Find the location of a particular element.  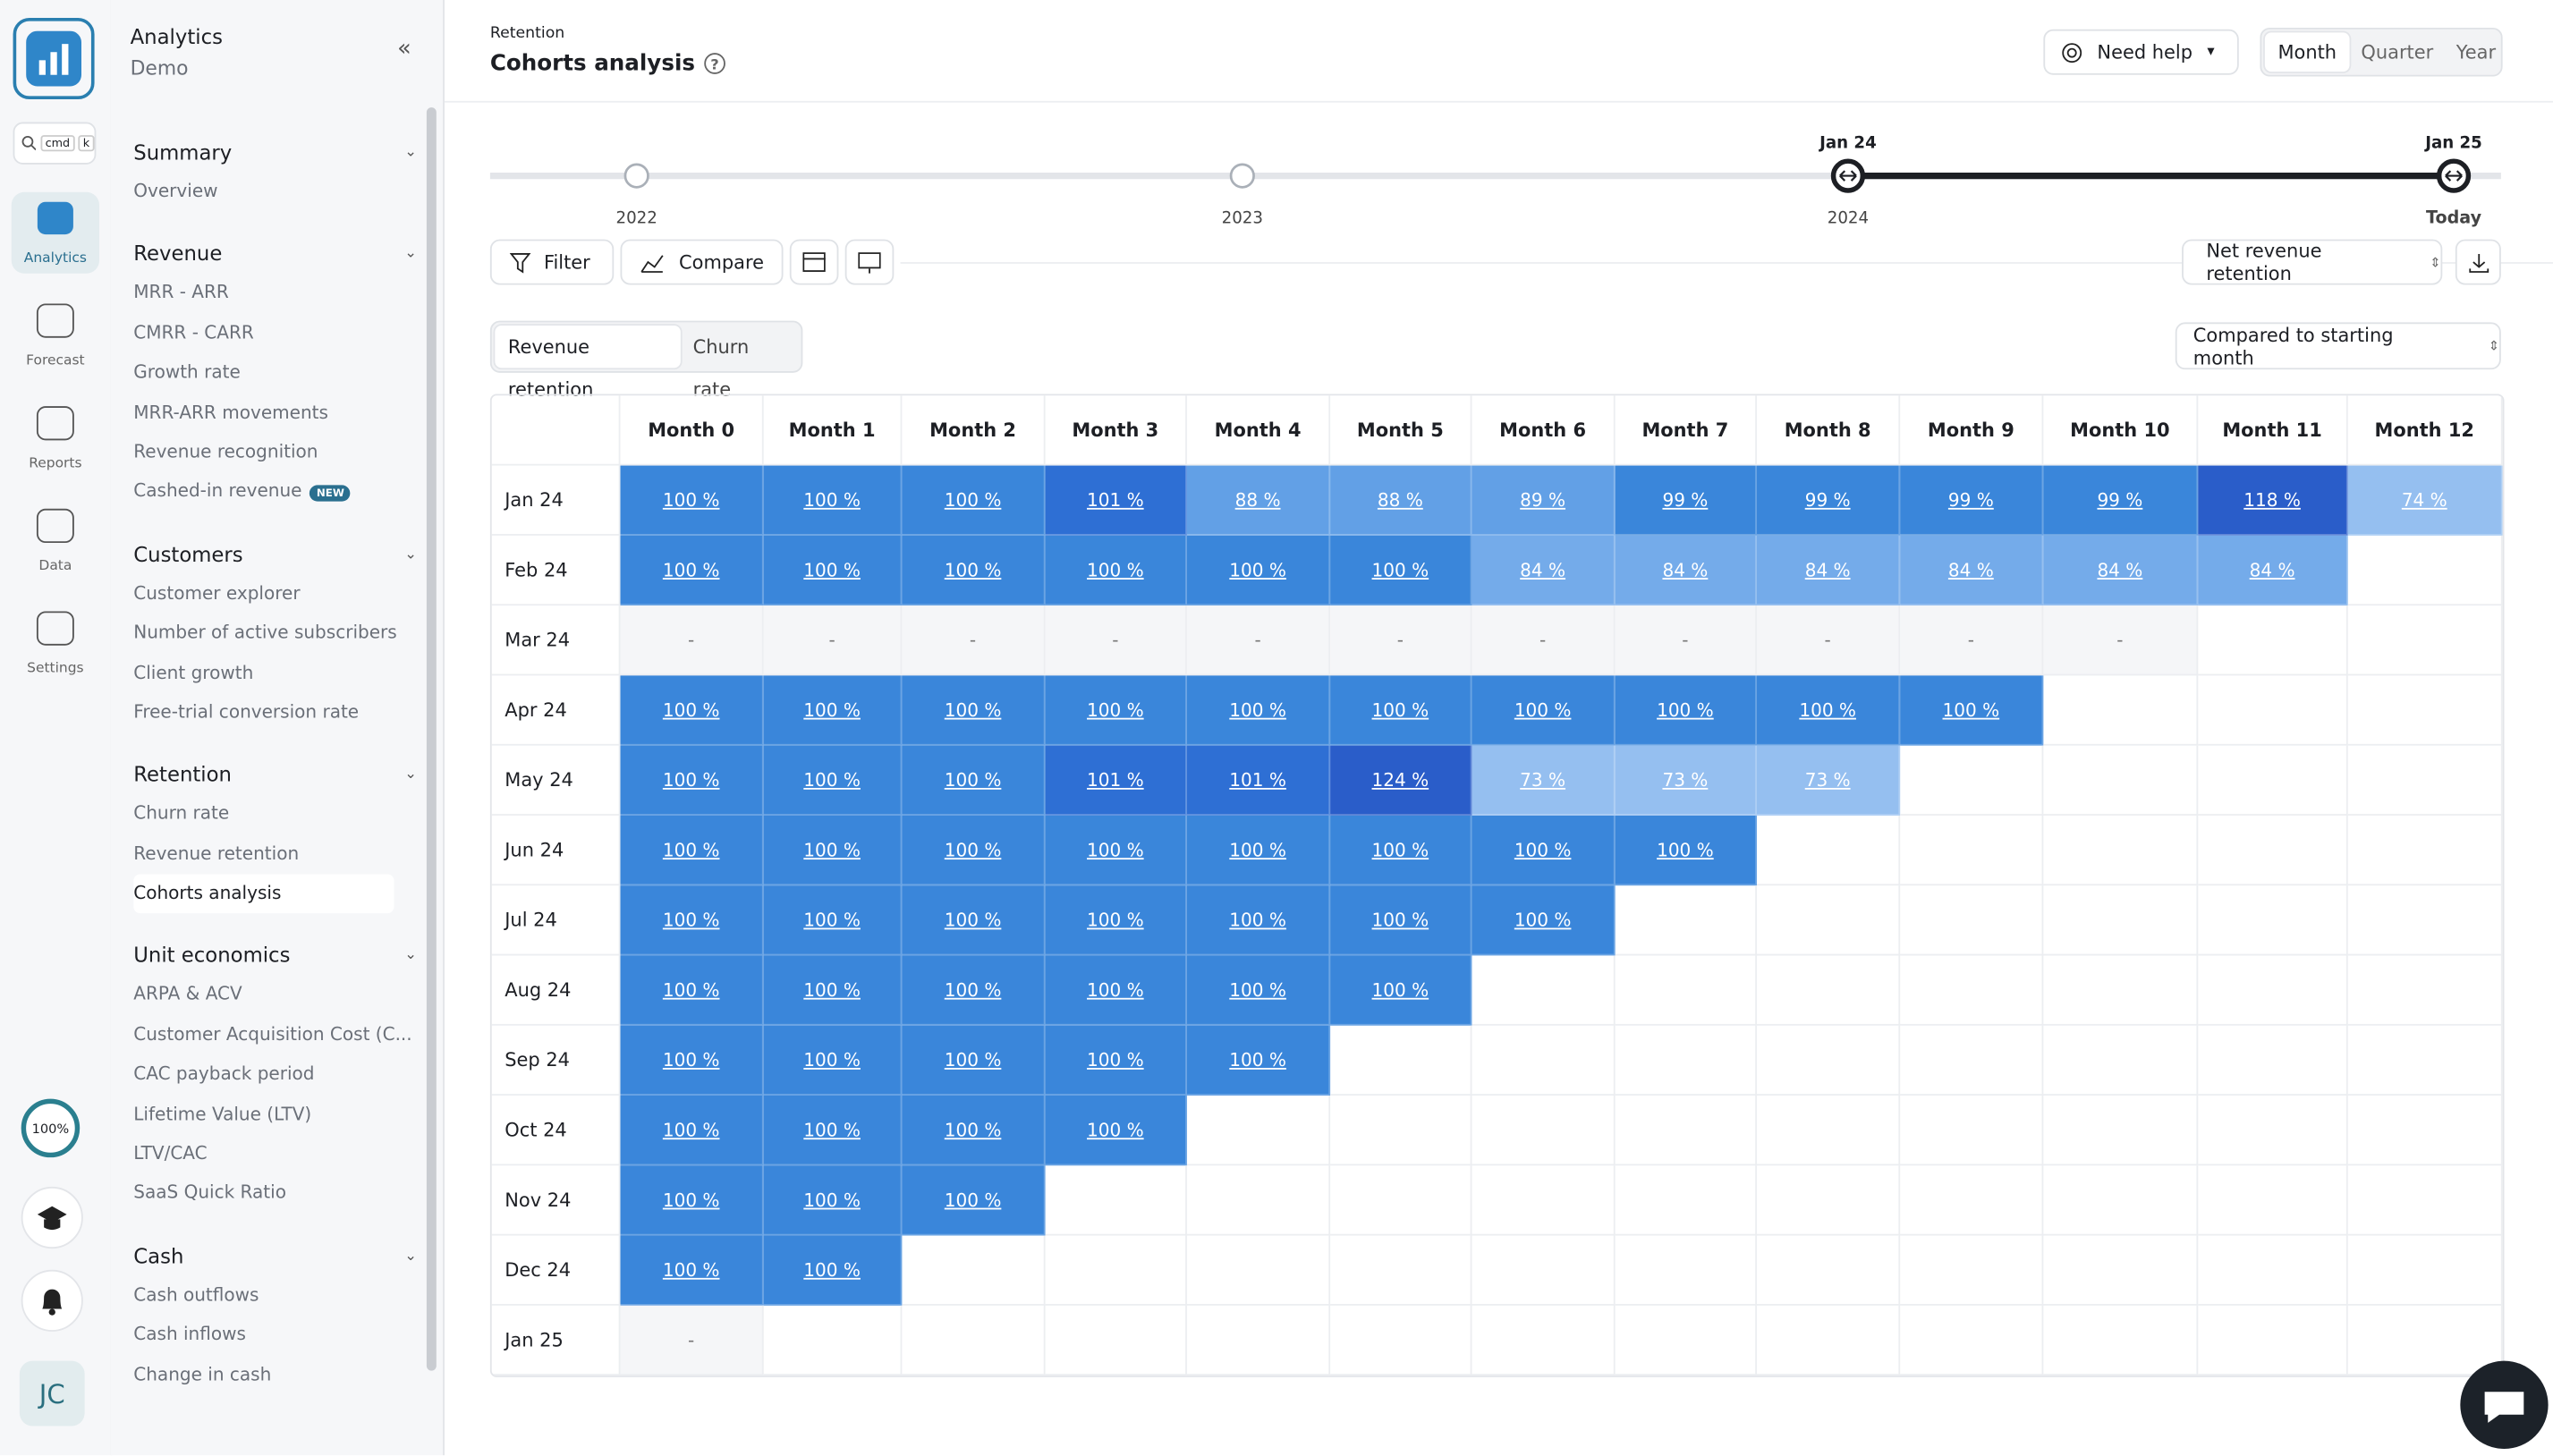

rail-item: Analytics is located at coordinates (56, 232).